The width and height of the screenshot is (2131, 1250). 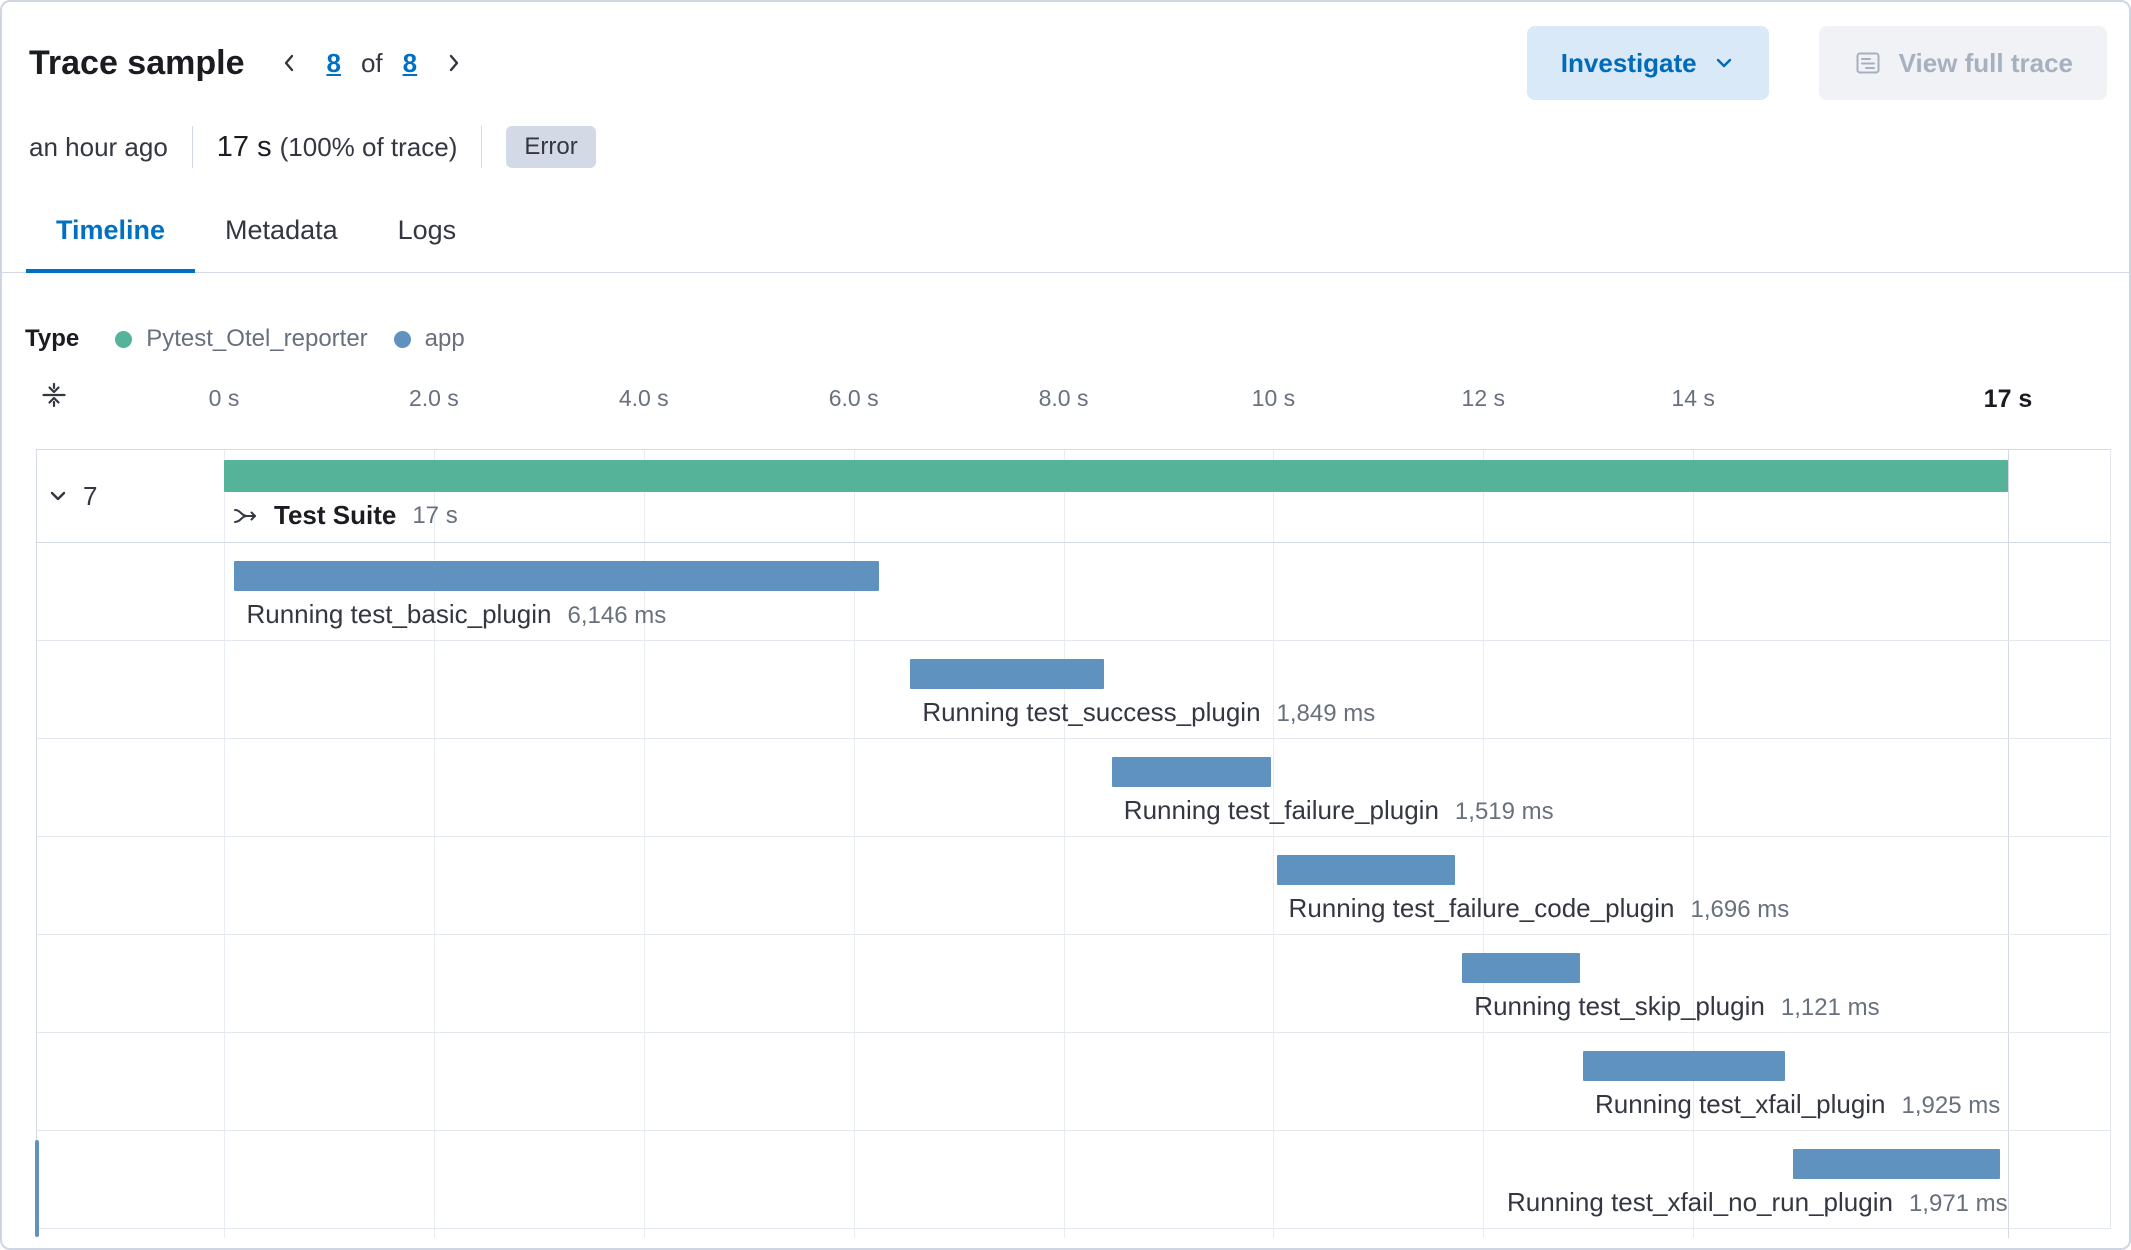 I want to click on span-label: Running test_basic_plugin 6,146 ms, so click(x=456, y=614).